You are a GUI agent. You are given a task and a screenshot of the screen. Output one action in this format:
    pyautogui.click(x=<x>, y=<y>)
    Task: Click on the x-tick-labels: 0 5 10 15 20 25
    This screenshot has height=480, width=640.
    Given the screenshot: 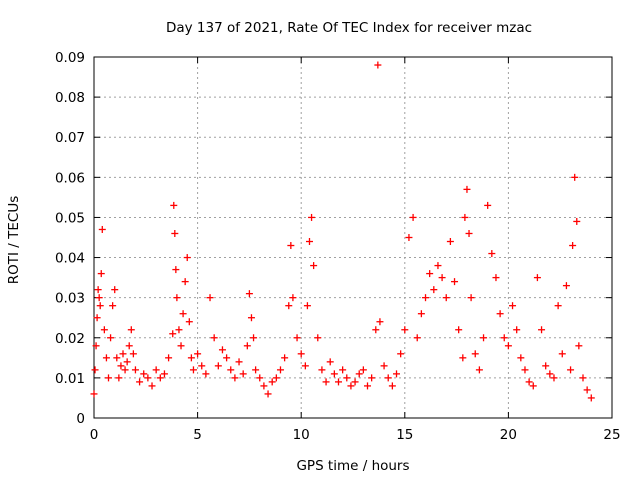 What is the action you would take?
    pyautogui.click(x=355, y=435)
    